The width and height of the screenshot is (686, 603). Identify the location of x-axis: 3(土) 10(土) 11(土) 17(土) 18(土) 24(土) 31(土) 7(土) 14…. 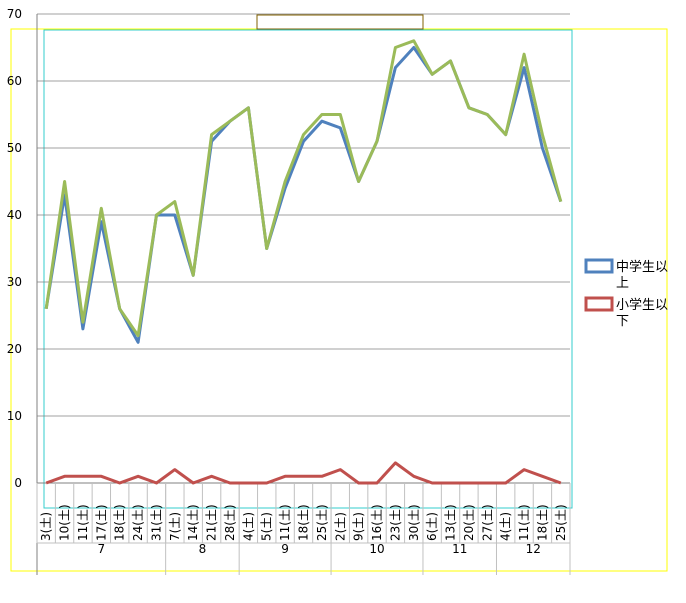
(303, 528).